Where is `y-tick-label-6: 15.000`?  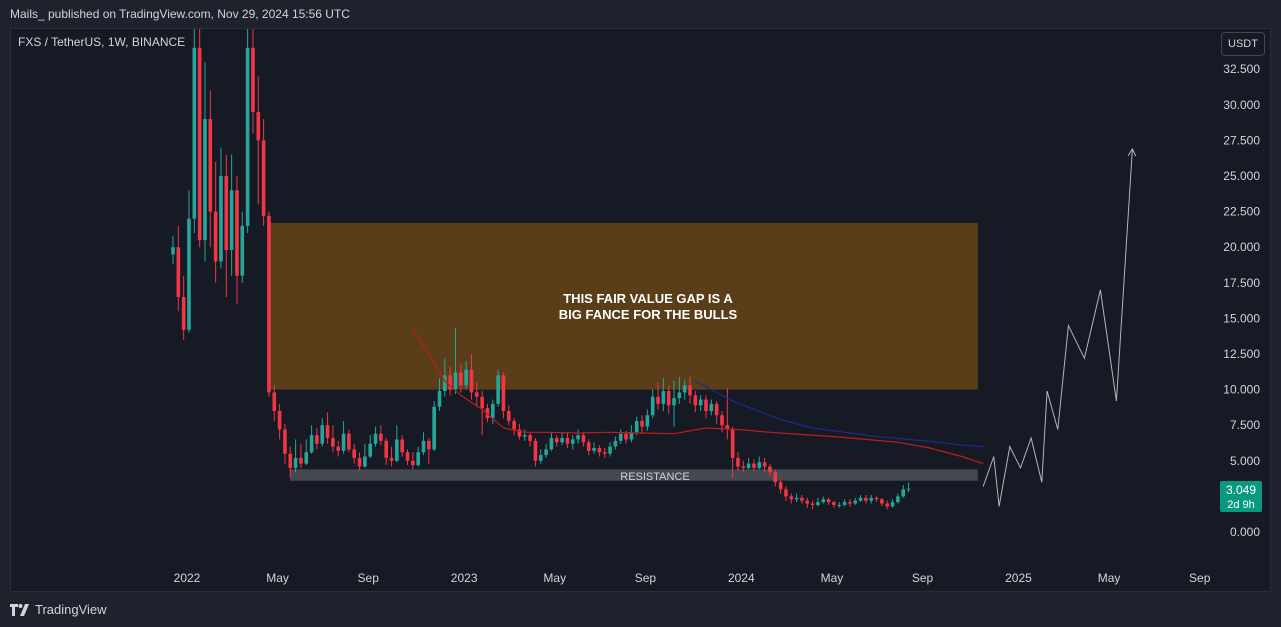
y-tick-label-6: 15.000 is located at coordinates (1241, 318).